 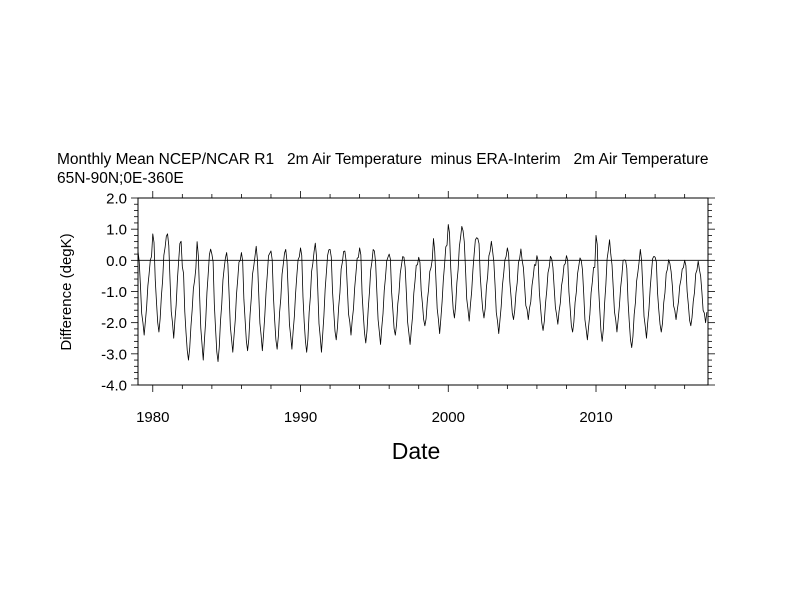 What do you see at coordinates (116, 261) in the screenshot?
I see `y-tick-label: 0.0` at bounding box center [116, 261].